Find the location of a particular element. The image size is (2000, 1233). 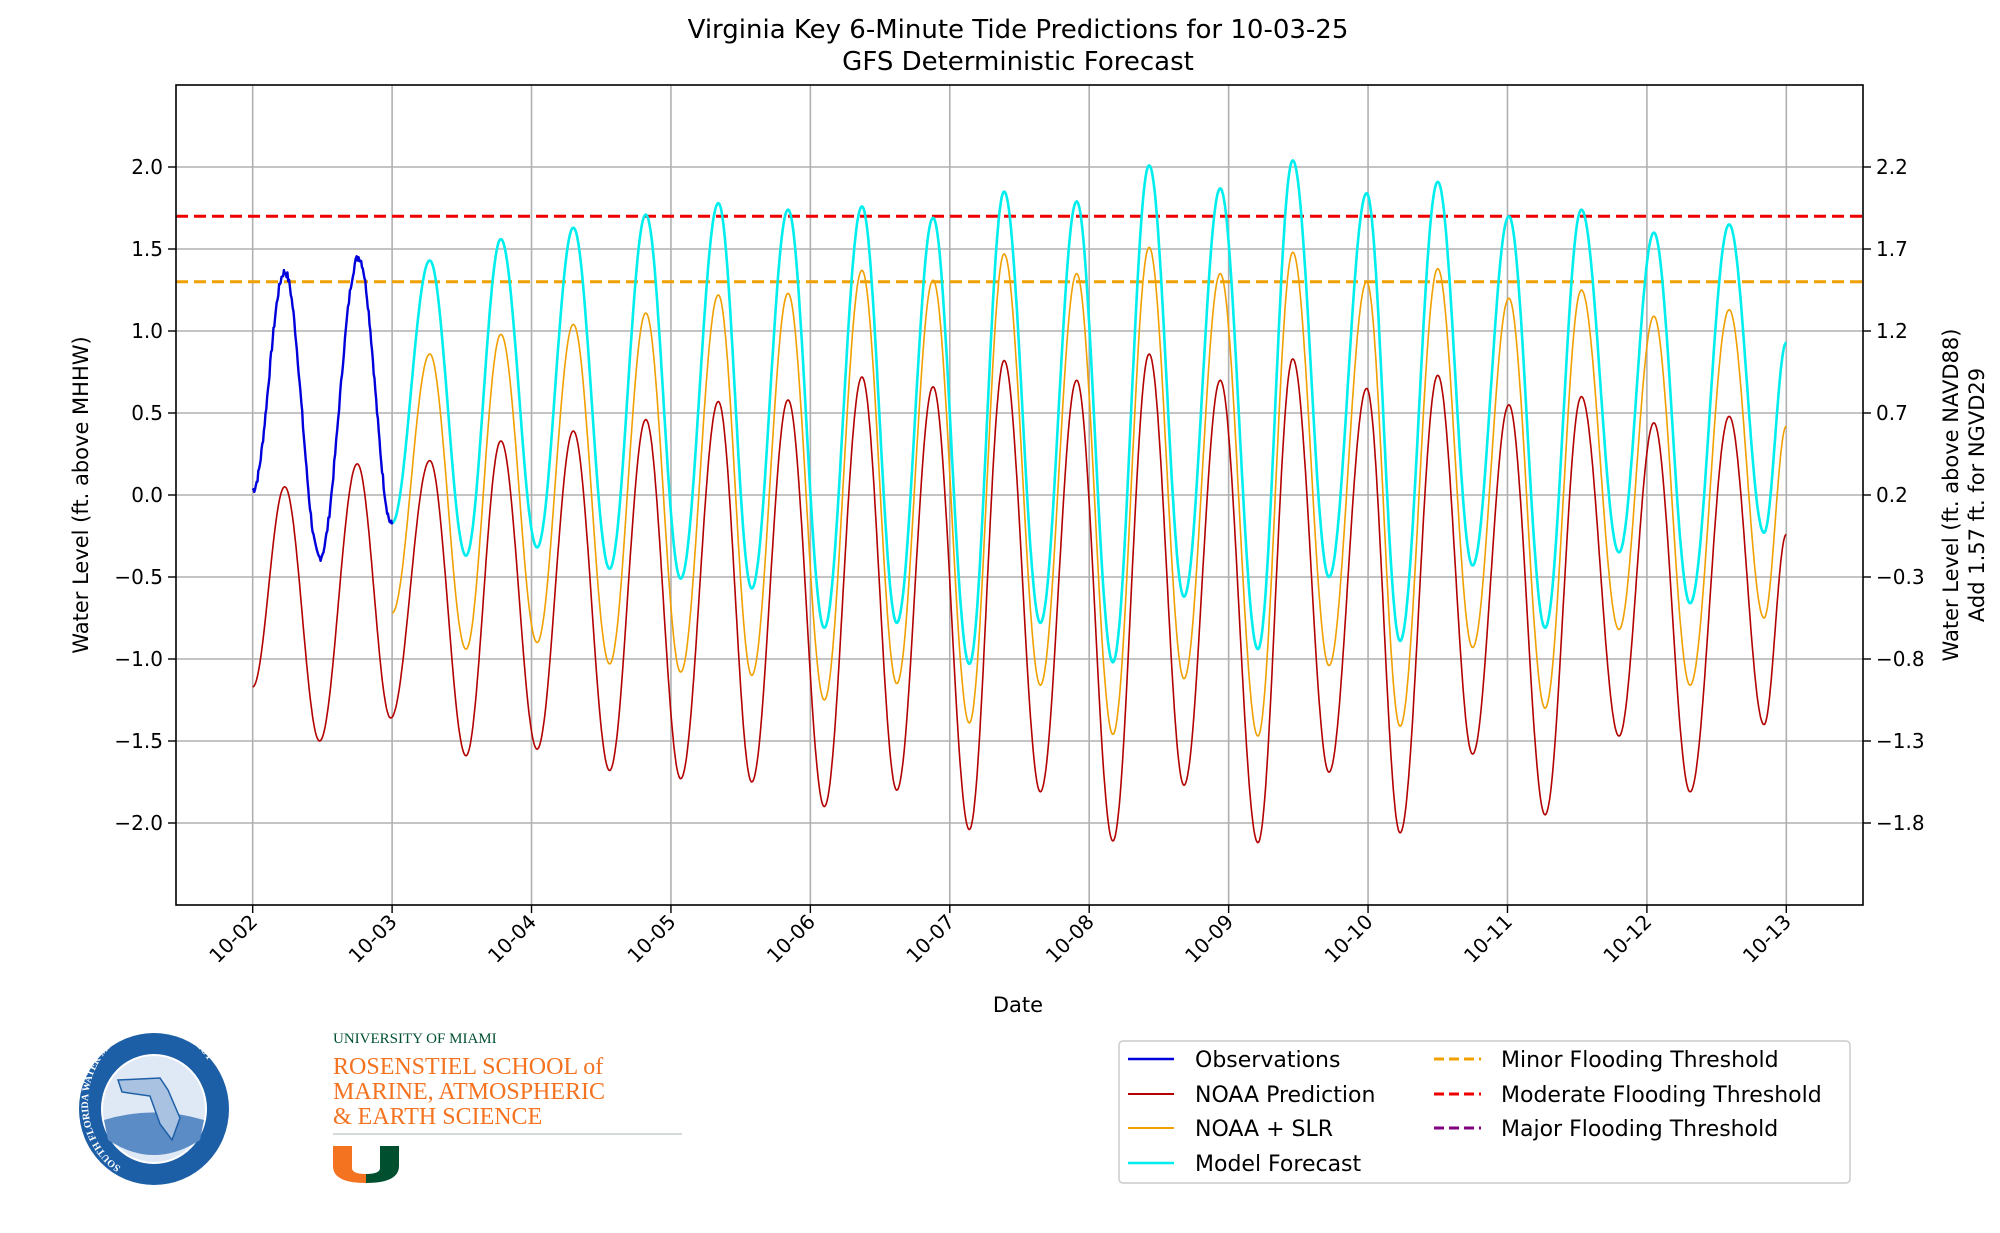

legend-label-major-threshold: Major Flooding Threshold is located at coordinates (1639, 1129).